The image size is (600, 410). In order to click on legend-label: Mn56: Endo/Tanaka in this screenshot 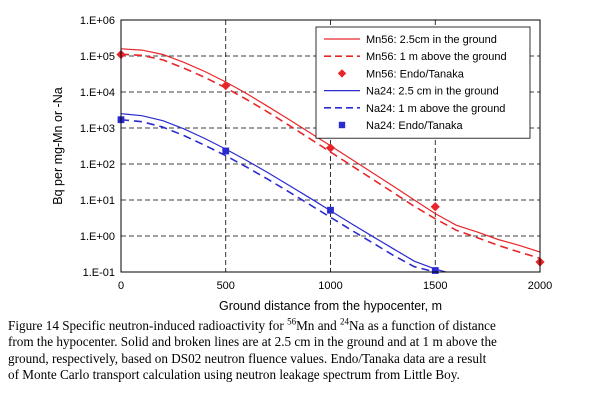, I will do `click(415, 74)`.